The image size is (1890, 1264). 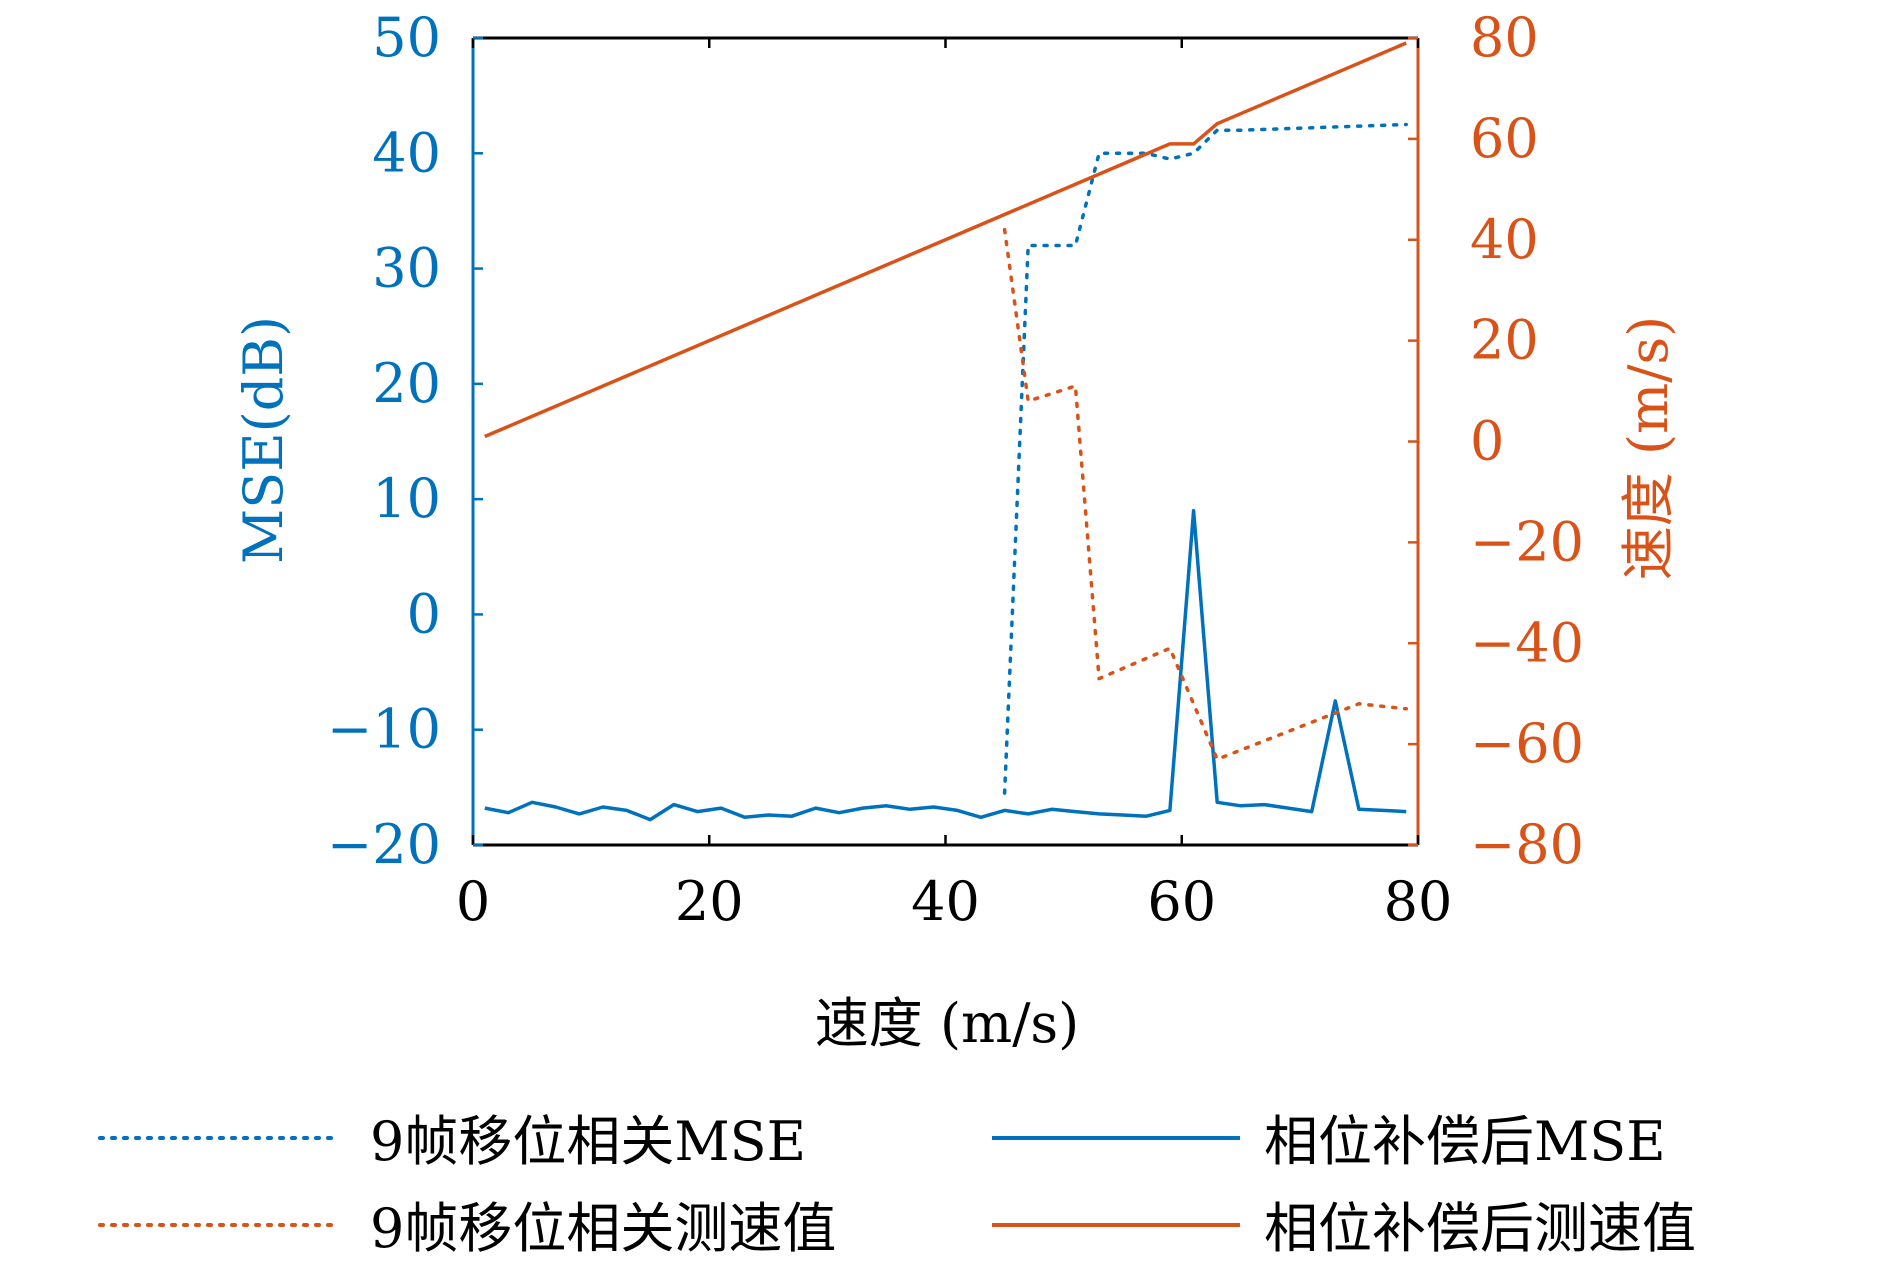 I want to click on series-comp-mse, so click(x=945, y=665).